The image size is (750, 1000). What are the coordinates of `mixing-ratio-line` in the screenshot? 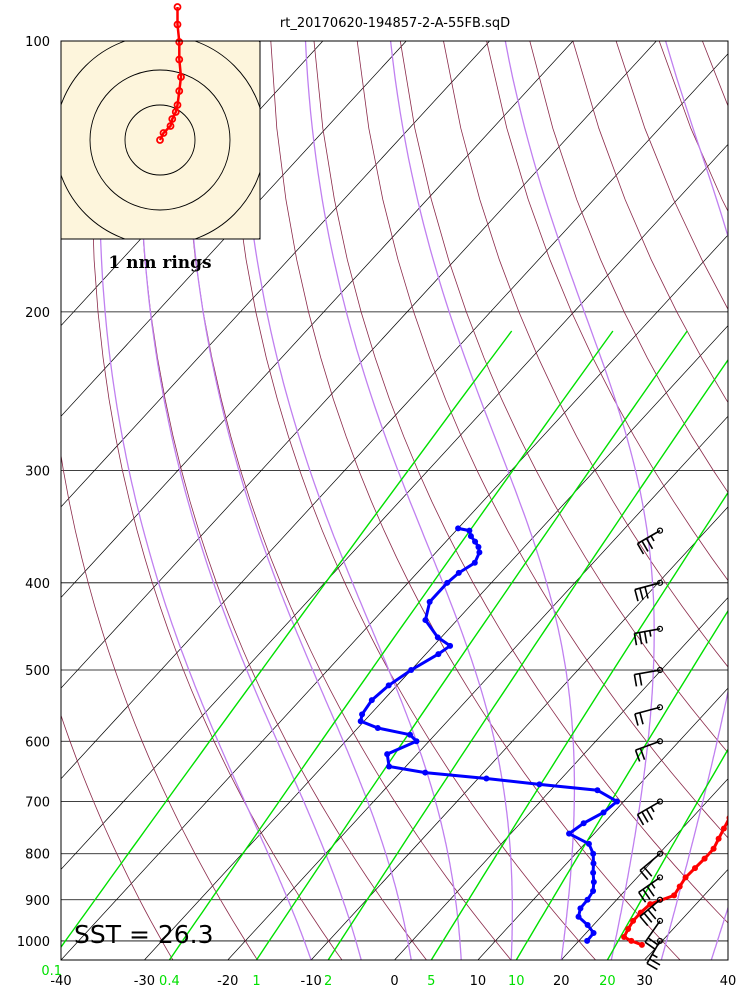 It's located at (621, 784).